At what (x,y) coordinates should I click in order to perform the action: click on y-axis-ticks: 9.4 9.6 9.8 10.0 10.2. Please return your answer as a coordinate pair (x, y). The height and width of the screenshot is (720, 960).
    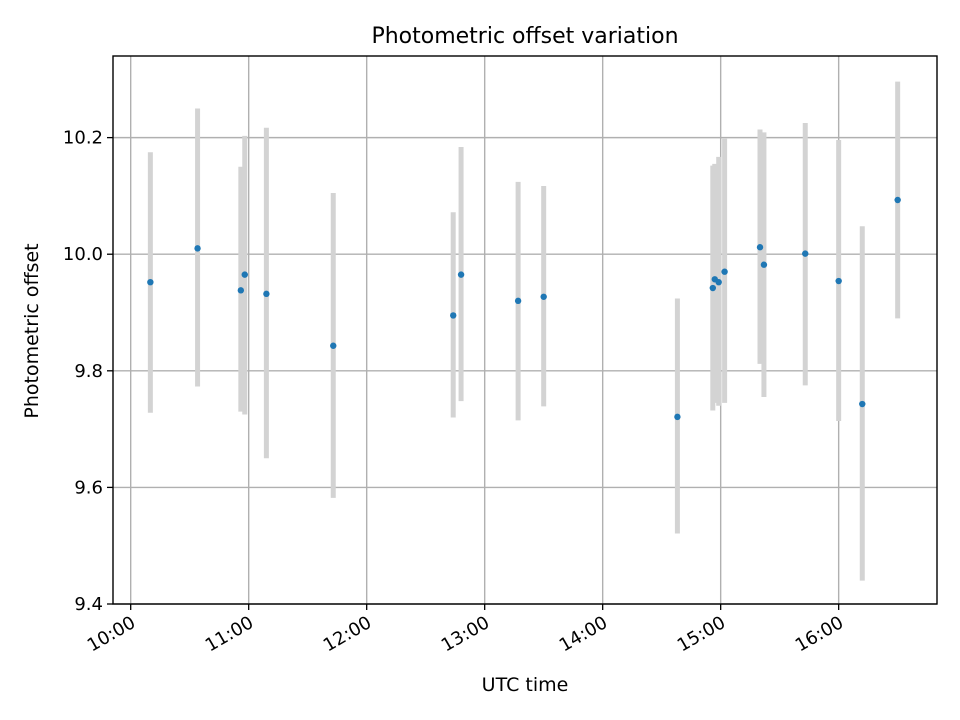
    Looking at the image, I should click on (88, 371).